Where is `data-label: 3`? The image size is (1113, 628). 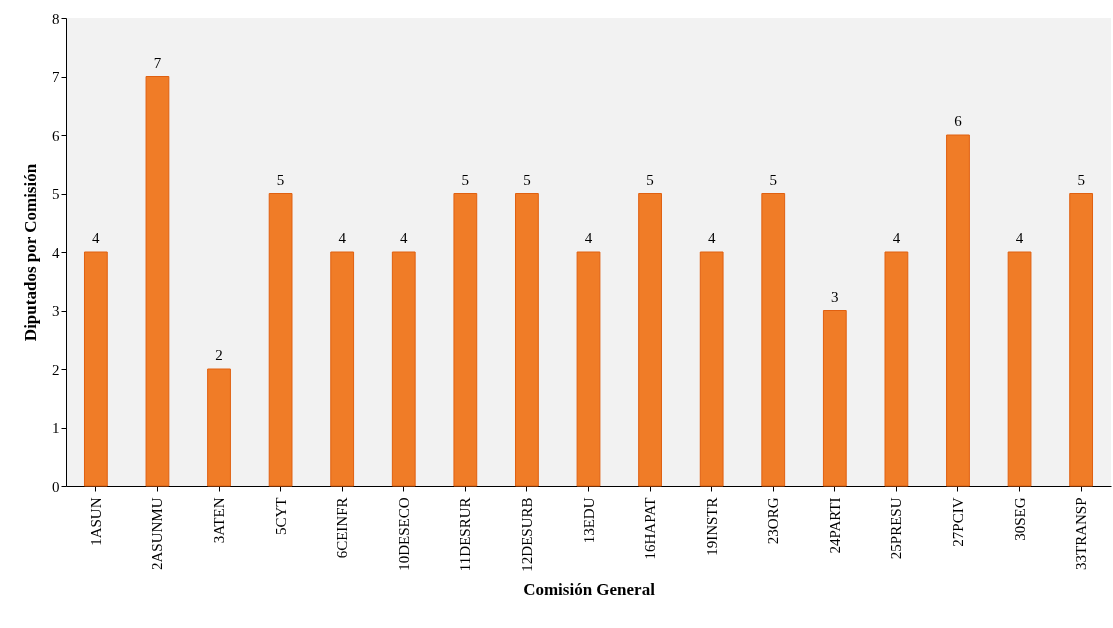
data-label: 3 is located at coordinates (835, 296).